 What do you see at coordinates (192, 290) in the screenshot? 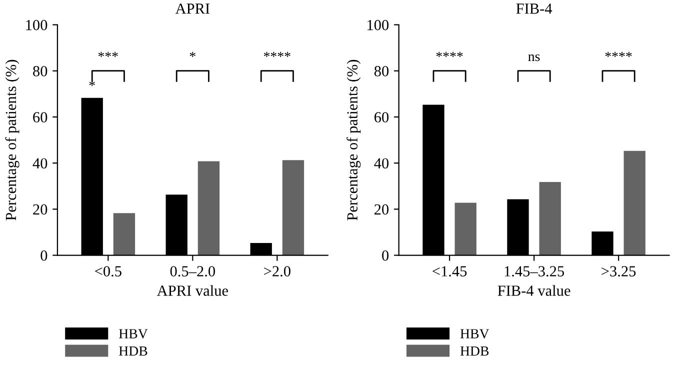
I see `x-axis-title: APRI value` at bounding box center [192, 290].